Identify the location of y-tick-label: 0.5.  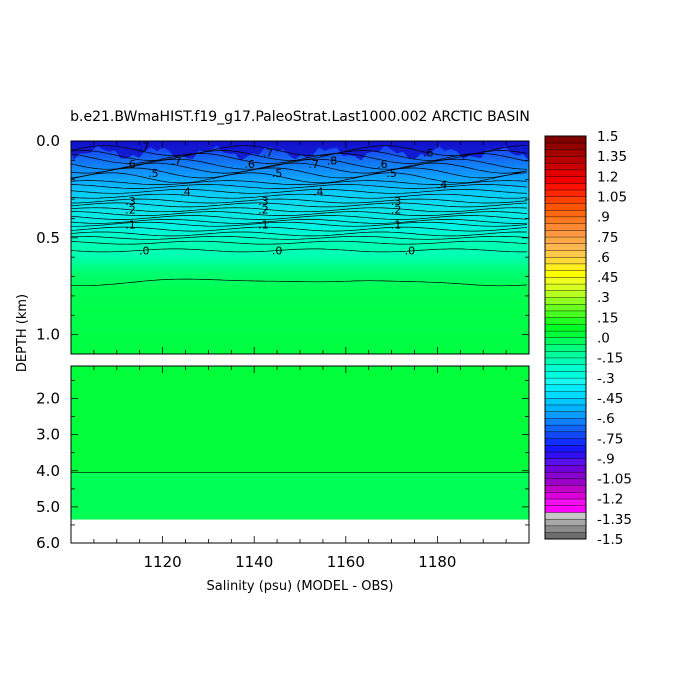
(48, 238).